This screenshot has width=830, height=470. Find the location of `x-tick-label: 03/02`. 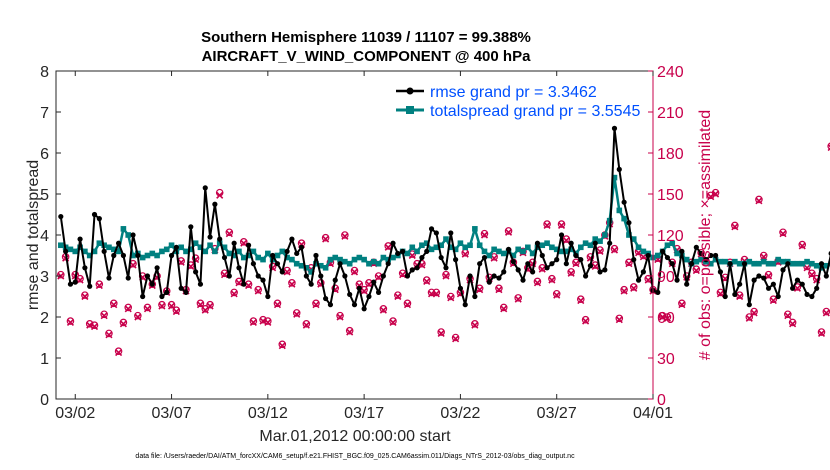

x-tick-label: 03/02 is located at coordinates (75, 413).